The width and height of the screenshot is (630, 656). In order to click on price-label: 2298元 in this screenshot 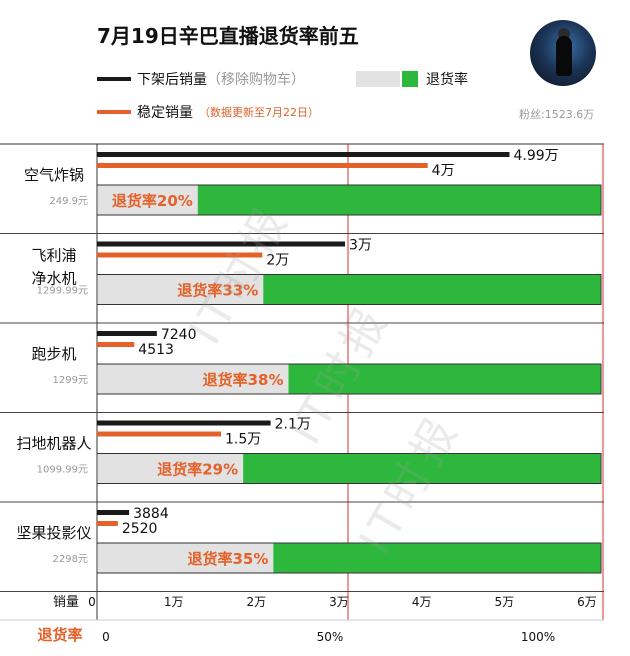, I will do `click(70, 559)`.